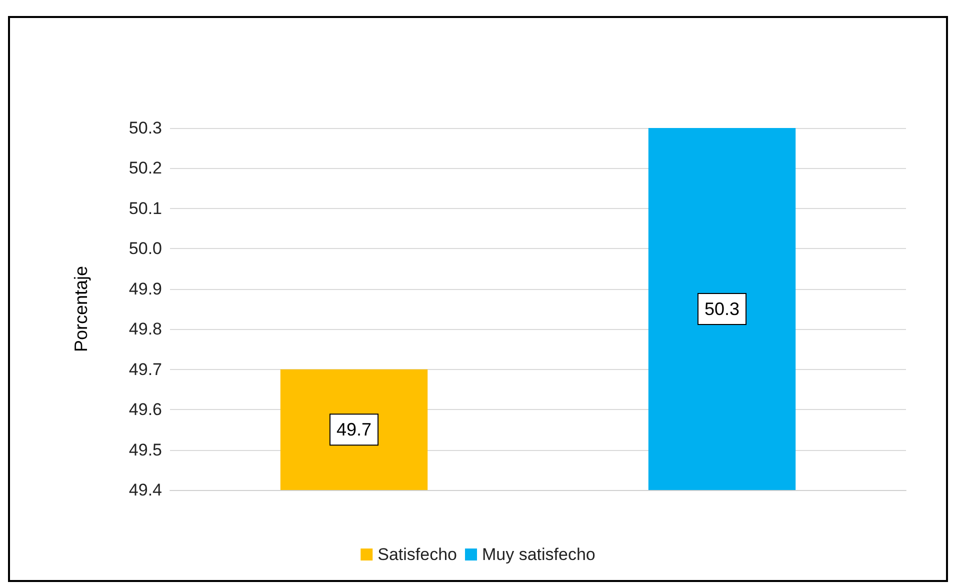 The image size is (958, 587). Describe the element at coordinates (539, 554) in the screenshot. I see `legend-label: Muy satisfecho` at that location.